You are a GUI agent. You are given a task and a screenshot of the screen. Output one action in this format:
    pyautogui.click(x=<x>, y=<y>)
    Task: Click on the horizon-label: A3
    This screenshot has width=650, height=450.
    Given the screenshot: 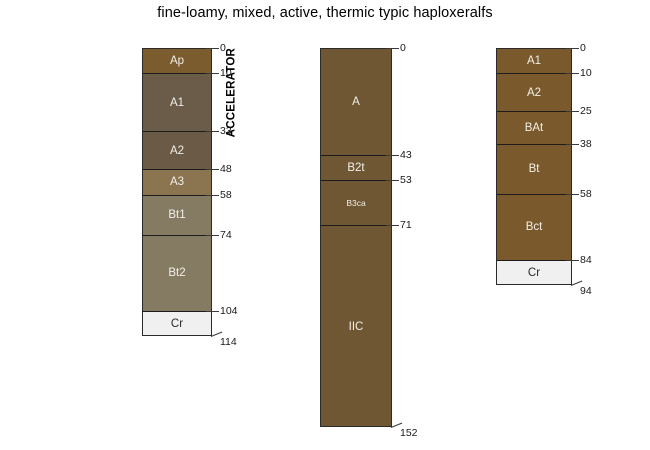 What is the action you would take?
    pyautogui.click(x=177, y=182)
    